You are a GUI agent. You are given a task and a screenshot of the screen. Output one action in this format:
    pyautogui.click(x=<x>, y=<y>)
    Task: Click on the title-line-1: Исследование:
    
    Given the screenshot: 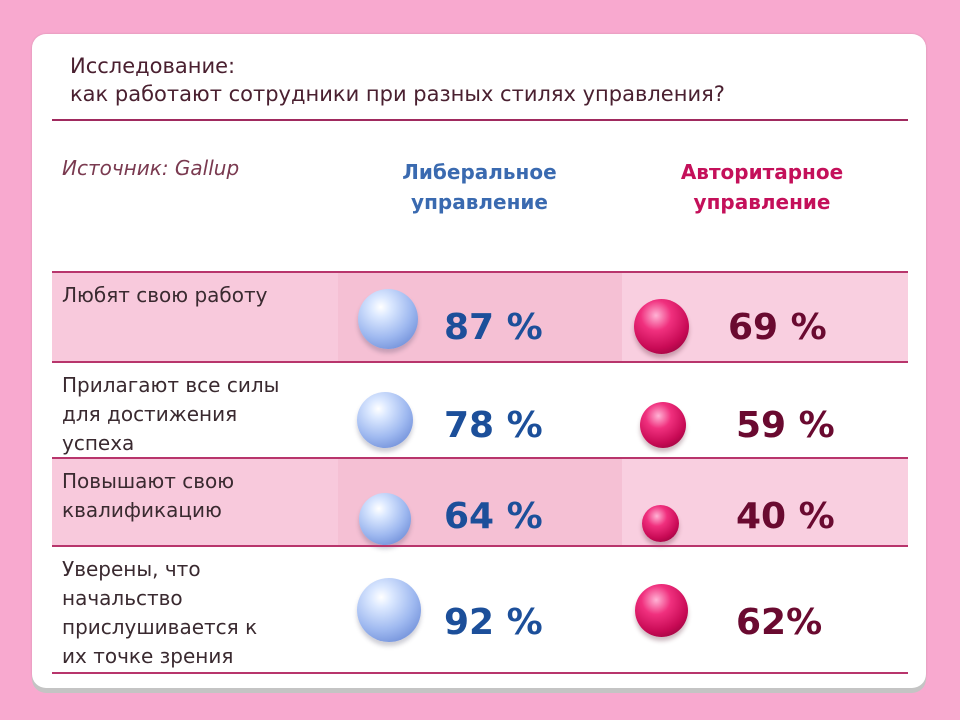 What is the action you would take?
    pyautogui.click(x=153, y=66)
    